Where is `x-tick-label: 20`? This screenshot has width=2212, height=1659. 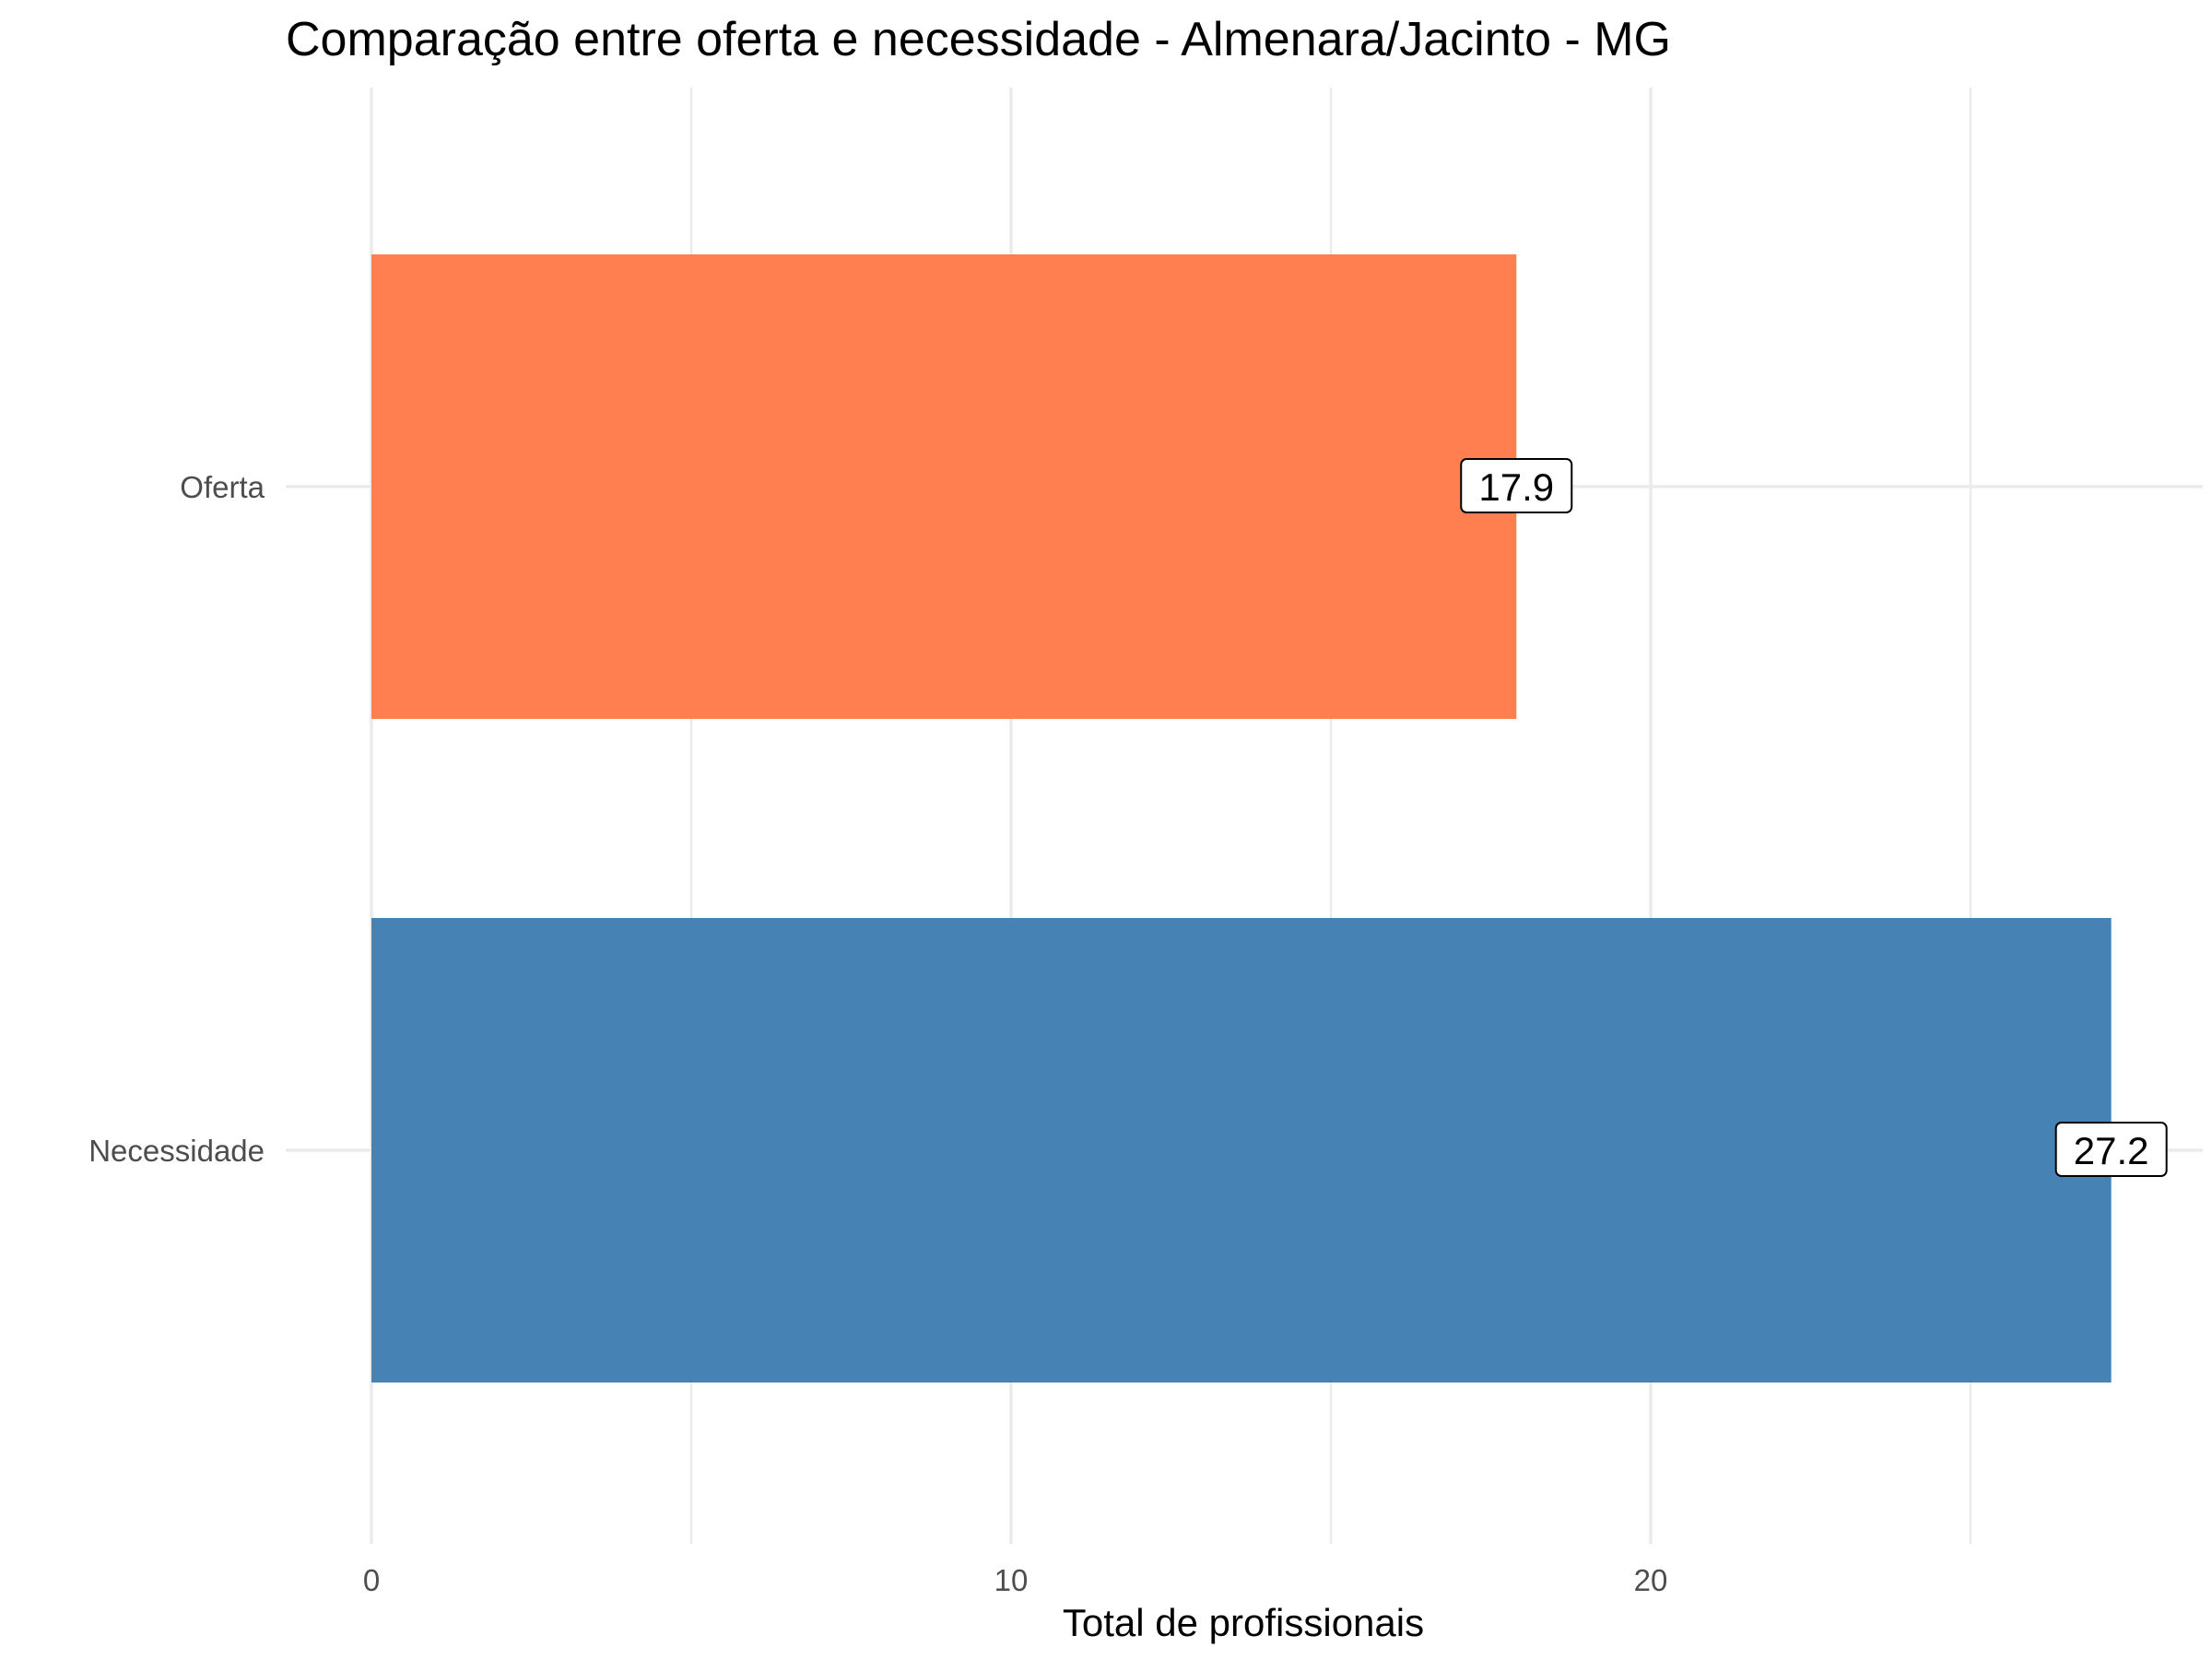 x-tick-label: 20 is located at coordinates (1651, 1580).